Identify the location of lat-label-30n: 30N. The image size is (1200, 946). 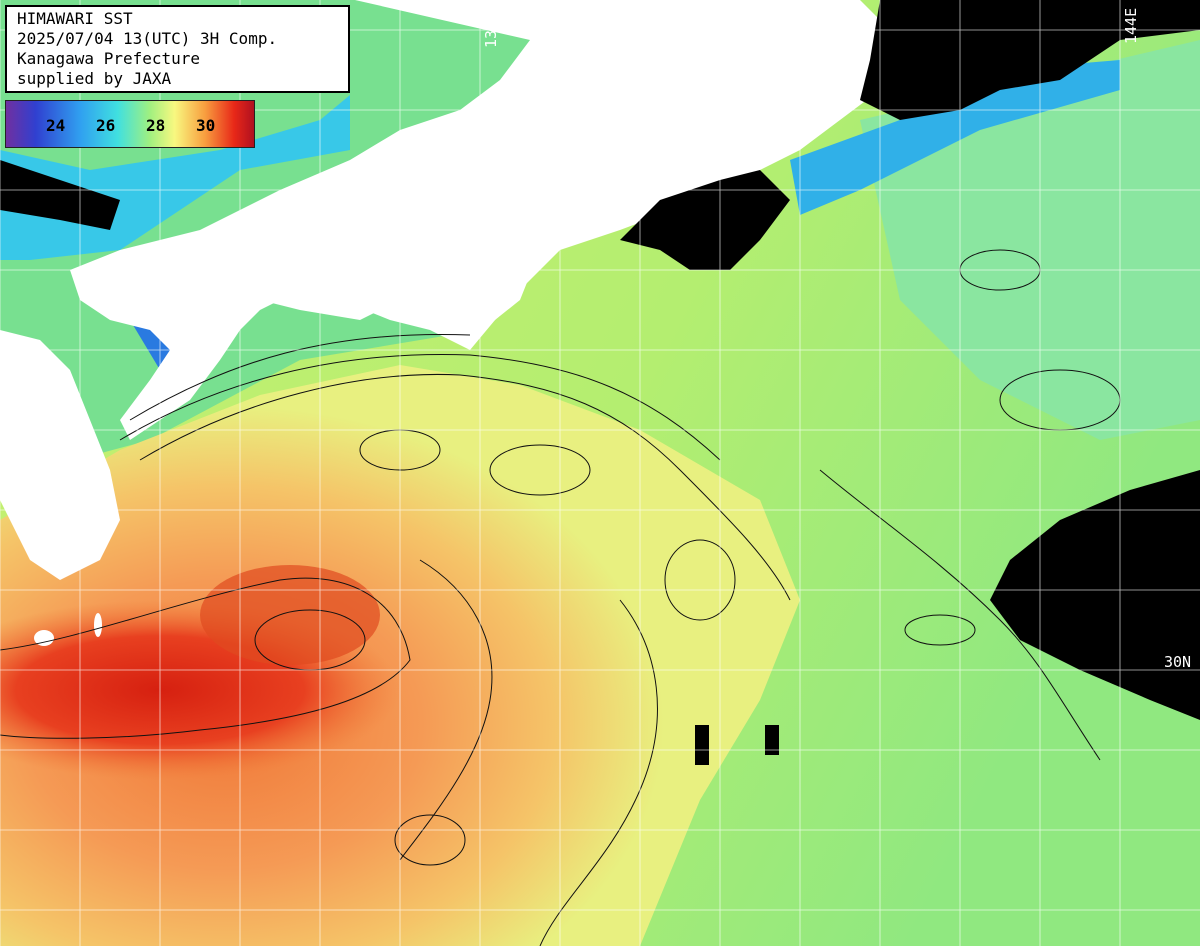
(1178, 662).